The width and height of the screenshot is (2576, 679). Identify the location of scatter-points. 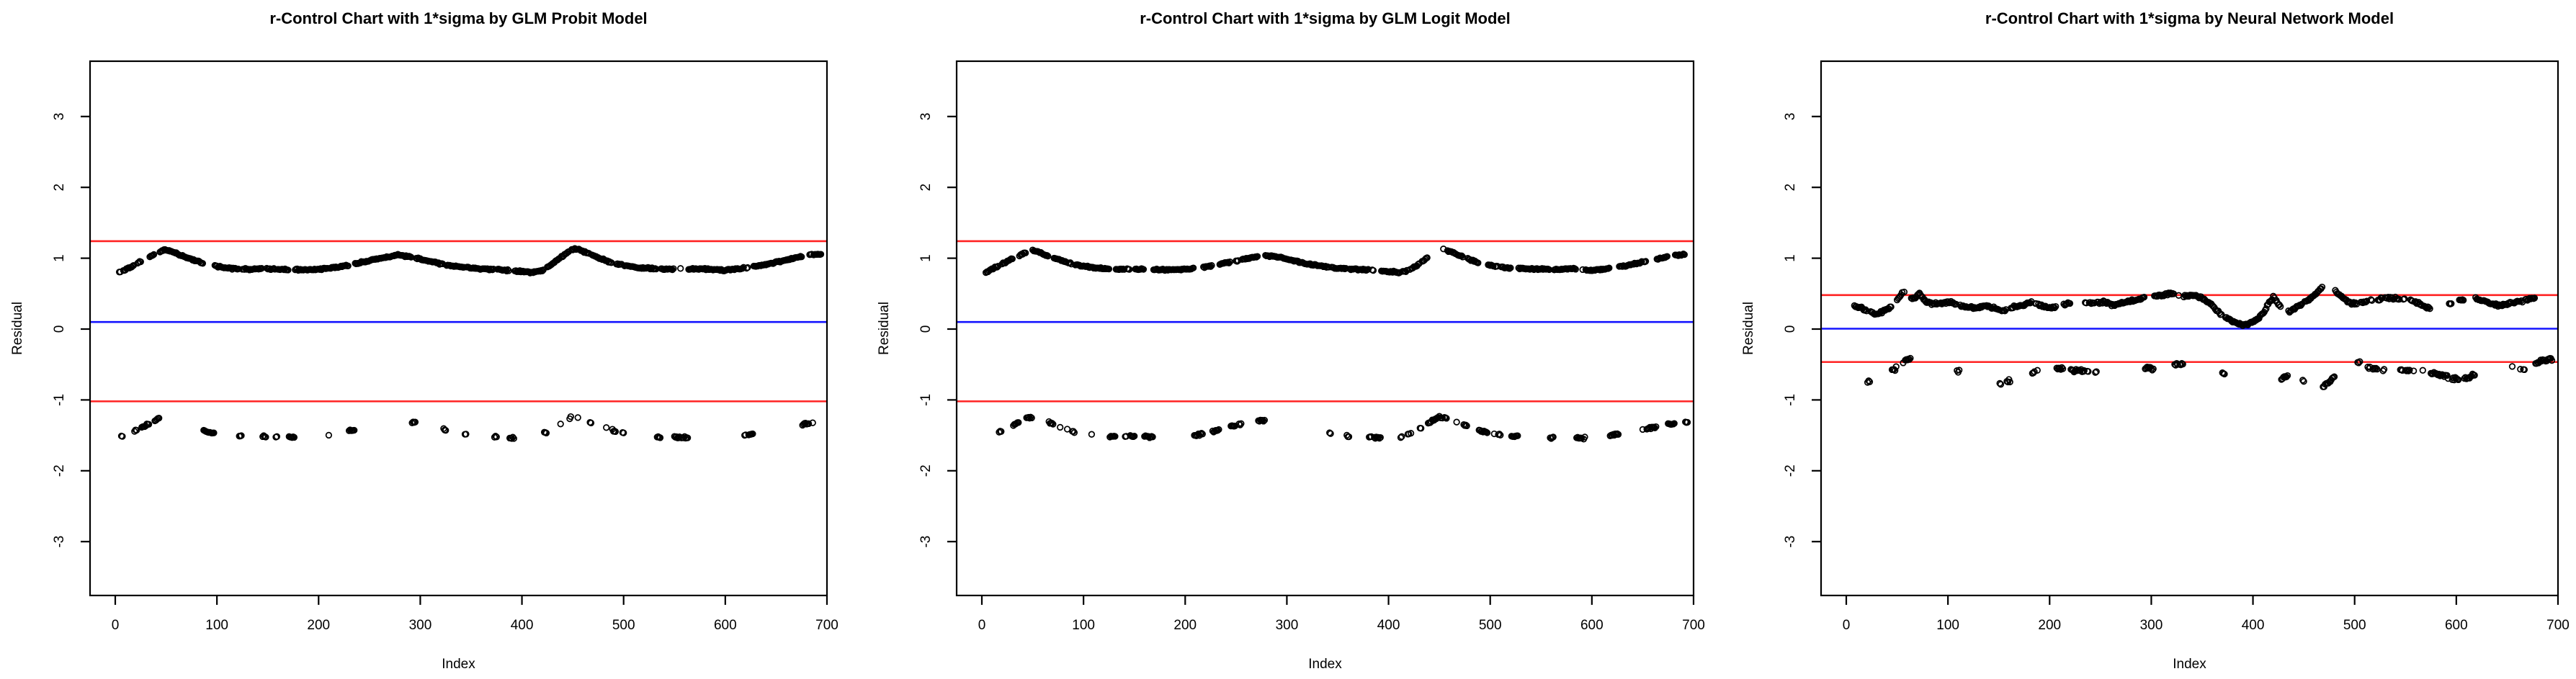
(1336, 344).